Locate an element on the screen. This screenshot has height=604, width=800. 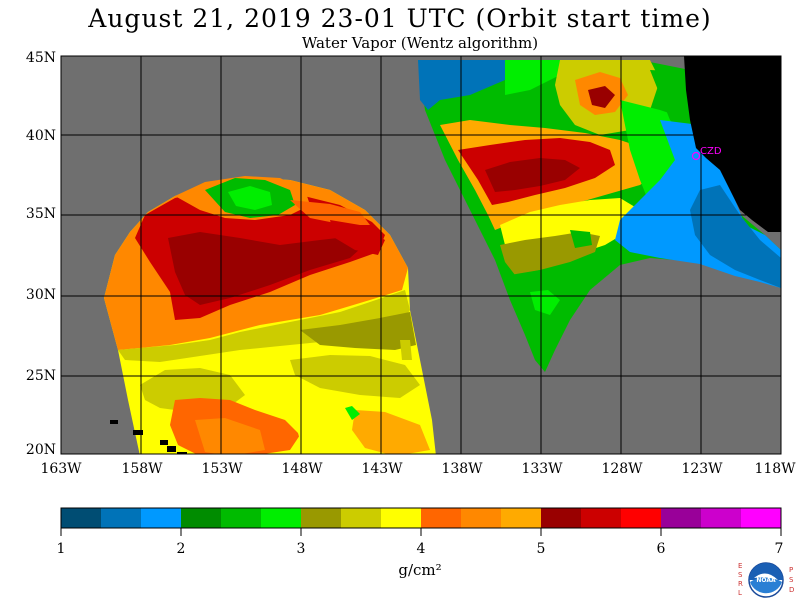
svg-text: NOAA is located at coordinates (766, 580).